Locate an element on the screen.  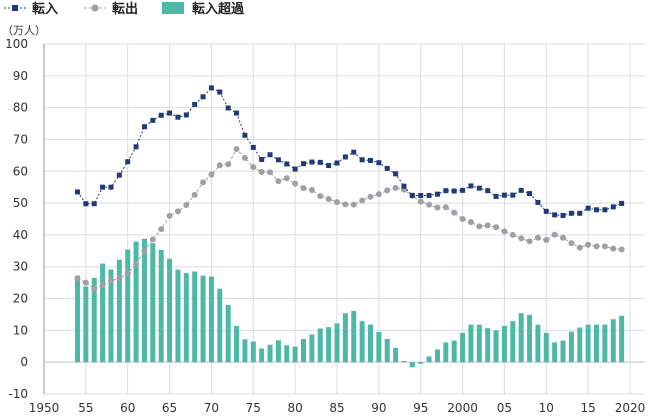
x-tick-label: 05 is located at coordinates (504, 408).